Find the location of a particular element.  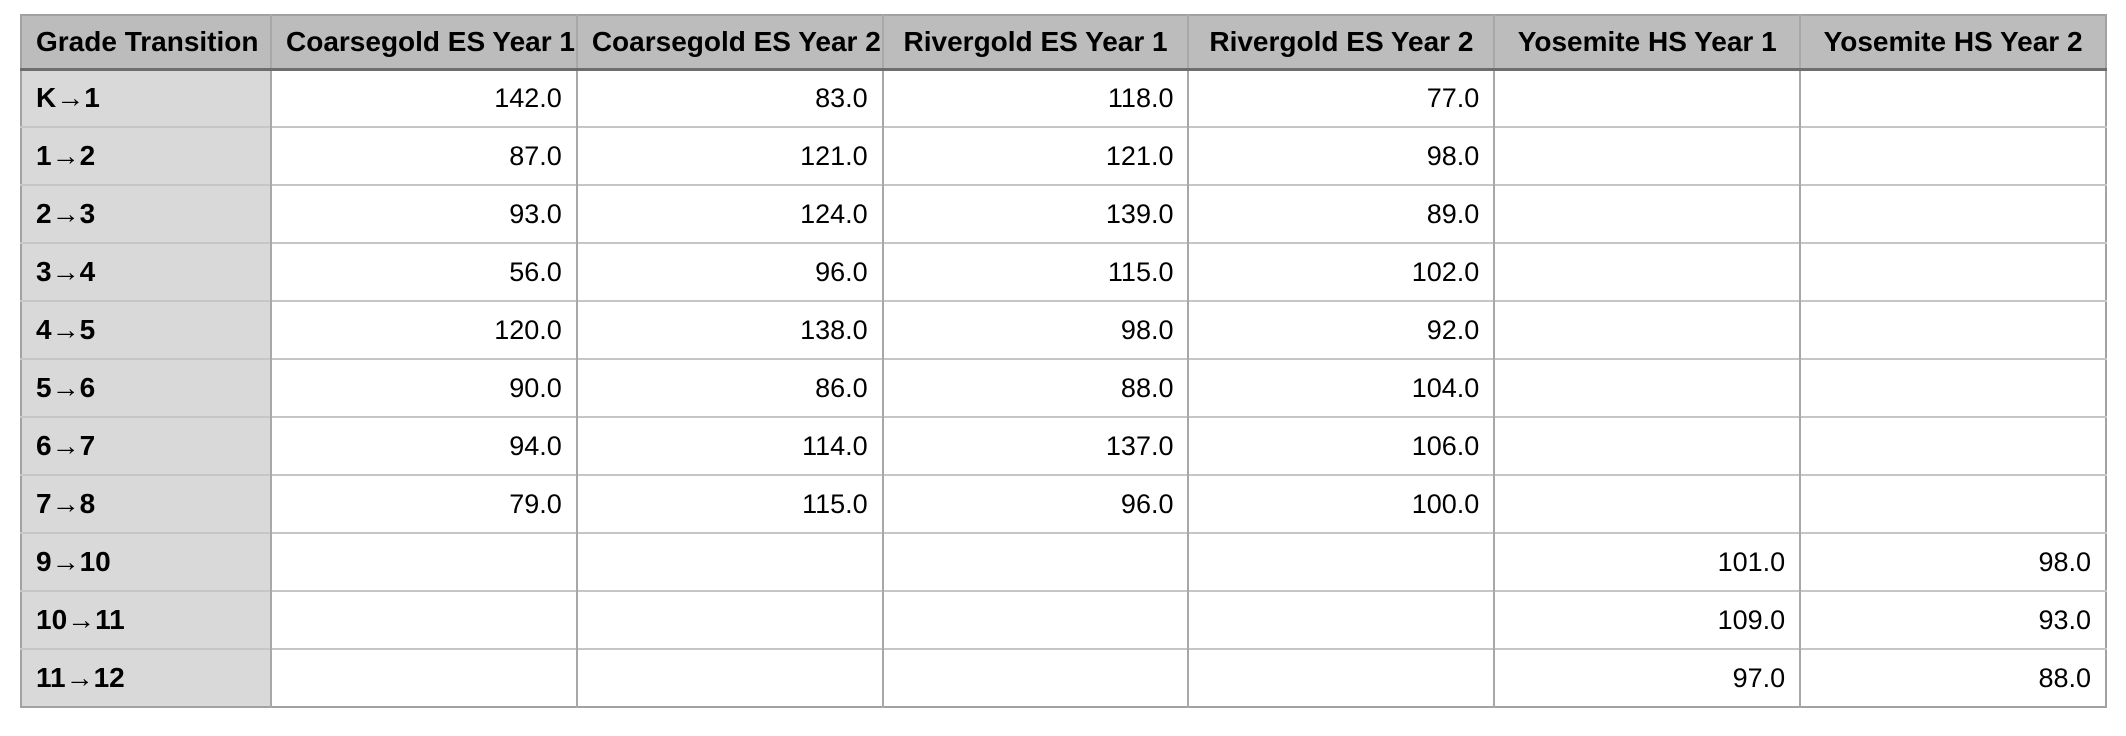

table-row: 10→11 109.0 93.0 is located at coordinates (1063, 619).